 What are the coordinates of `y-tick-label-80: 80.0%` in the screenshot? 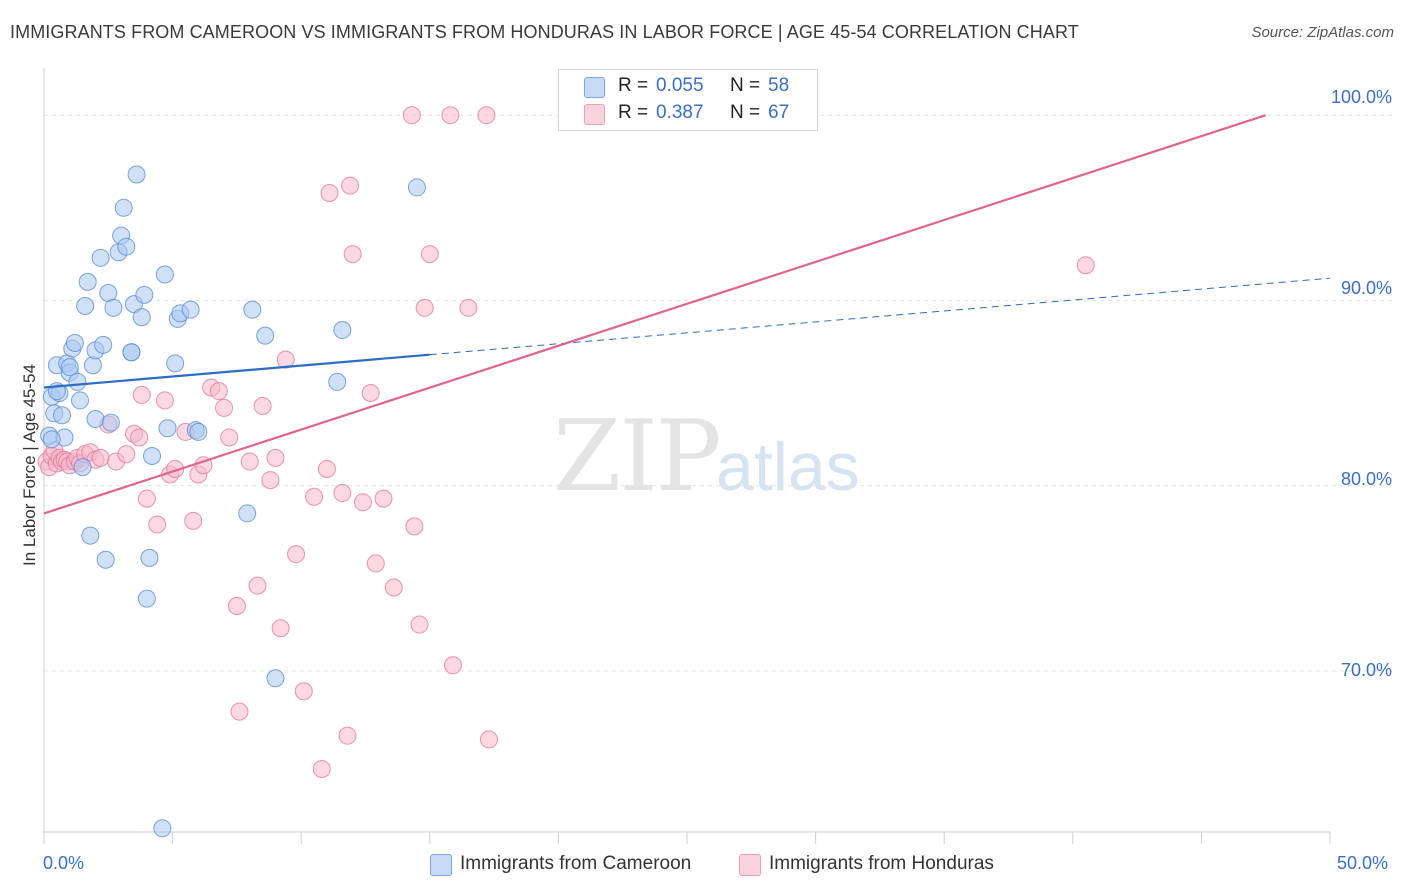 It's located at (1366, 479).